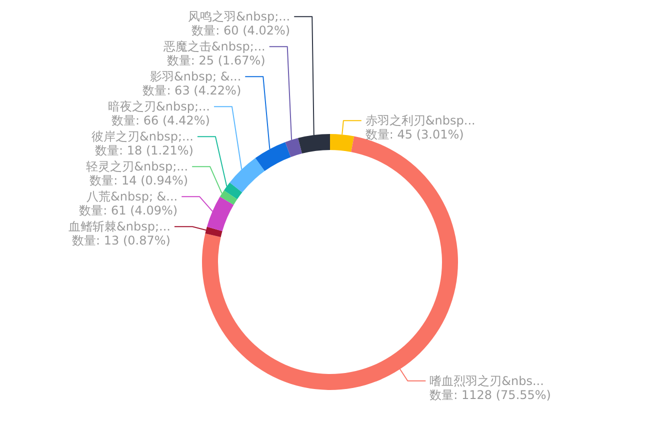 This screenshot has height=433, width=651. Describe the element at coordinates (161, 121) in the screenshot. I see `data-label: 数量: 66 (4.42%)` at that location.